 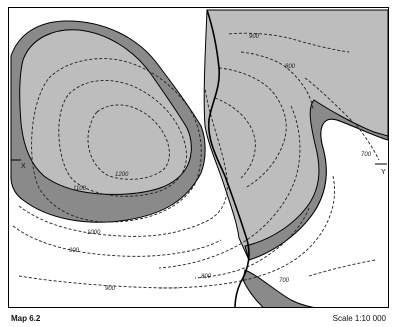 What do you see at coordinates (122, 175) in the screenshot?
I see `contour-label-1200: 1200` at bounding box center [122, 175].